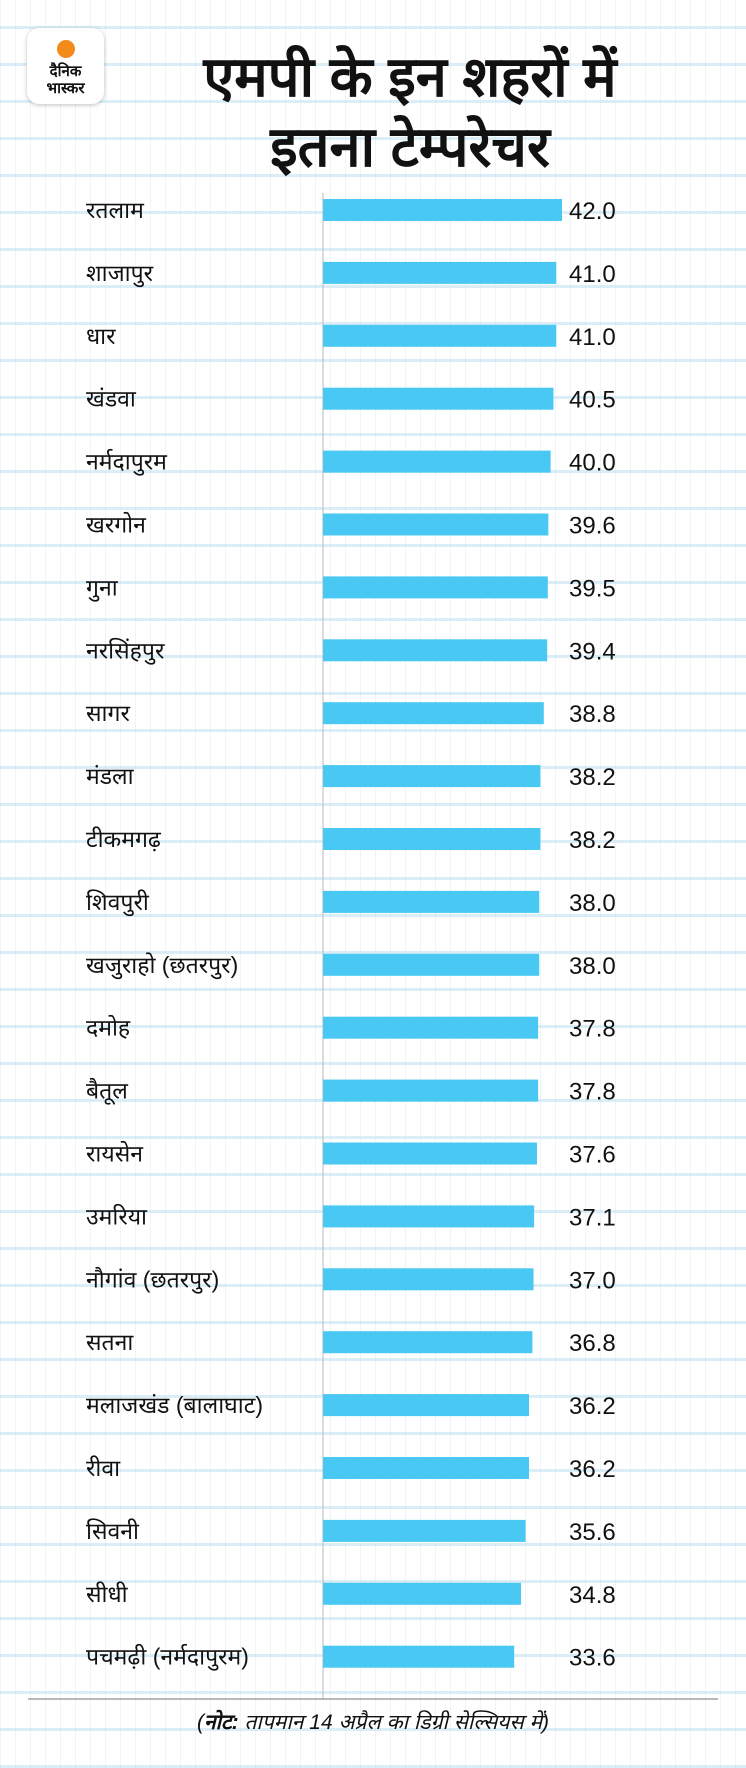 The image size is (746, 1768). Describe the element at coordinates (115, 210) in the screenshot. I see `category-label: रतलाम` at that location.